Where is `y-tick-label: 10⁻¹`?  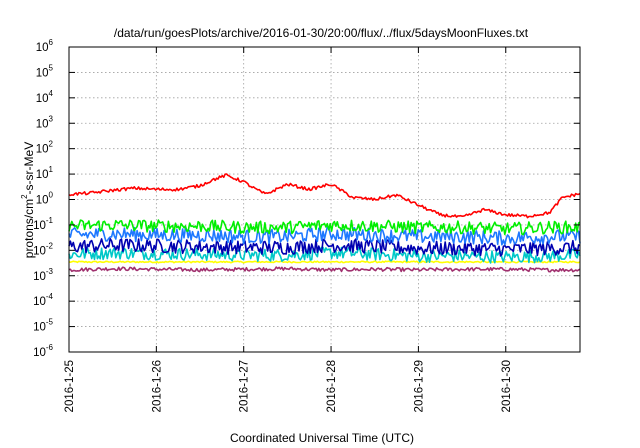 y-tick-label: 10⁻¹ is located at coordinates (43, 224).